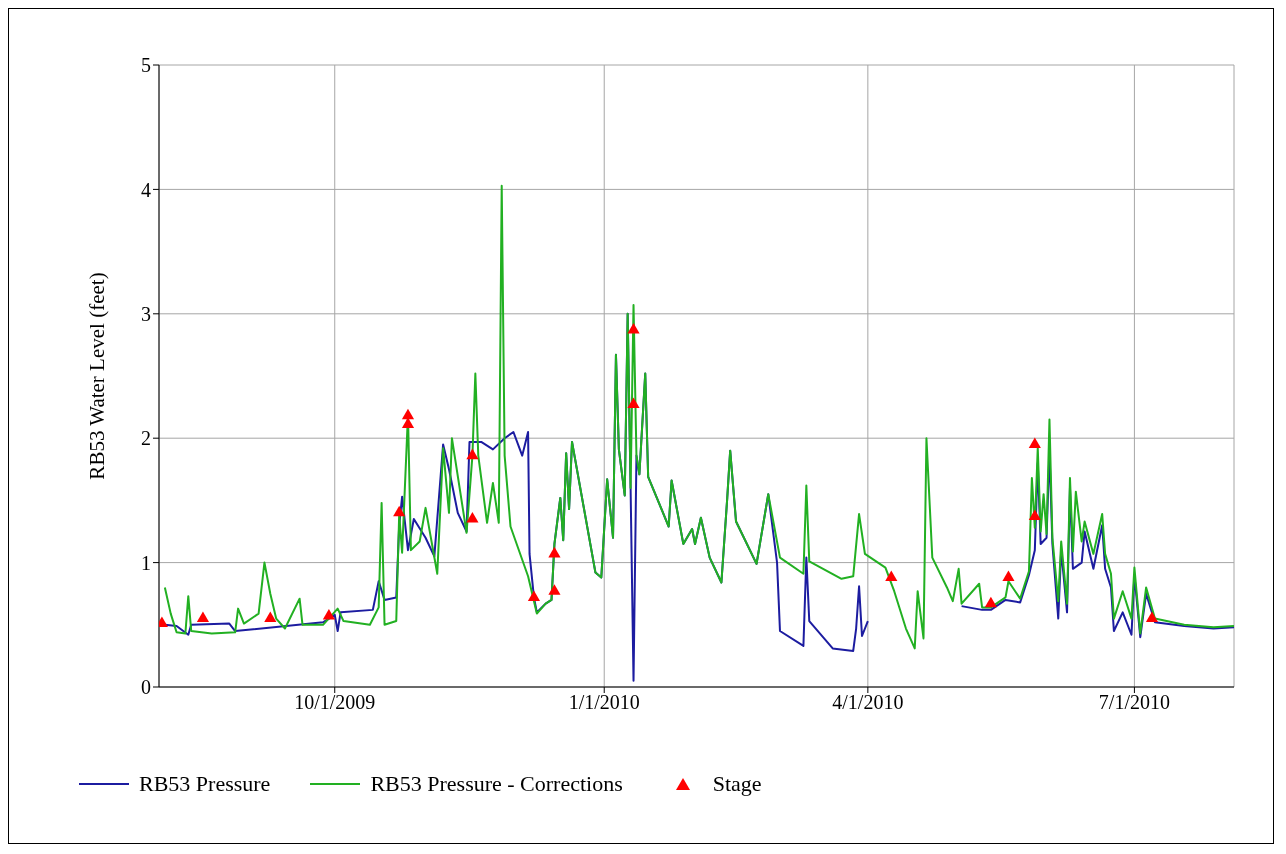 The width and height of the screenshot is (1286, 854). I want to click on x-tick-label: 4/1/2010, so click(868, 702).